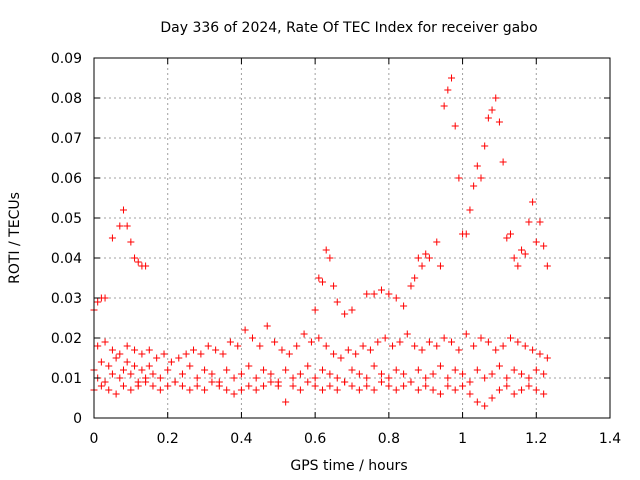 The height and width of the screenshot is (480, 640). I want to click on x-tick-label: 1.4, so click(610, 439).